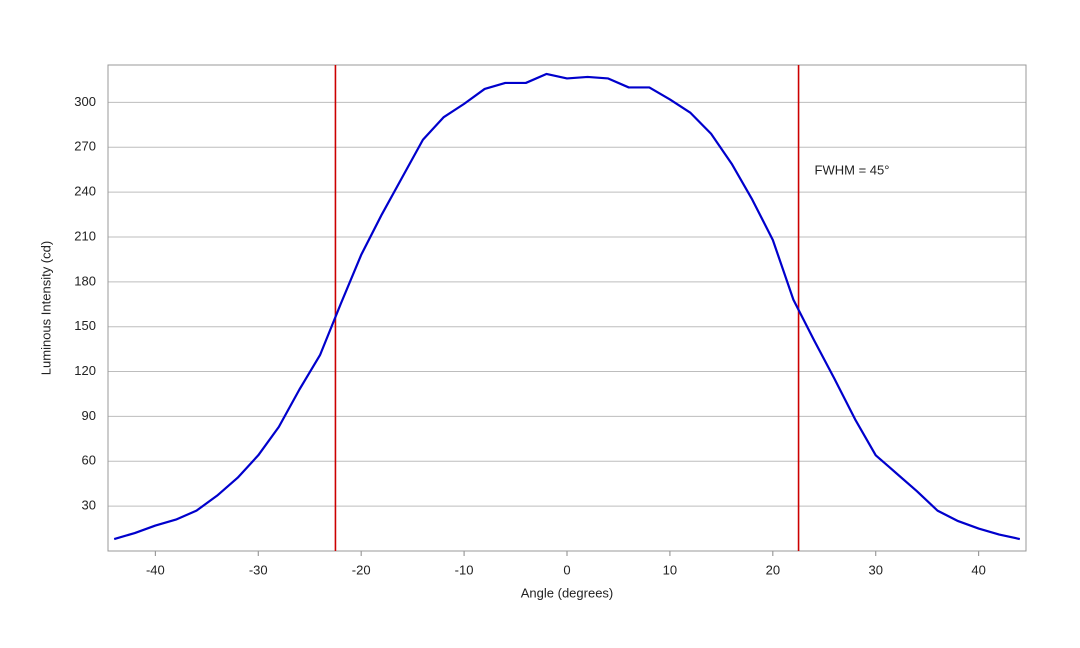 The image size is (1080, 648). Describe the element at coordinates (85, 101) in the screenshot. I see `y-tick-label: 300` at that location.